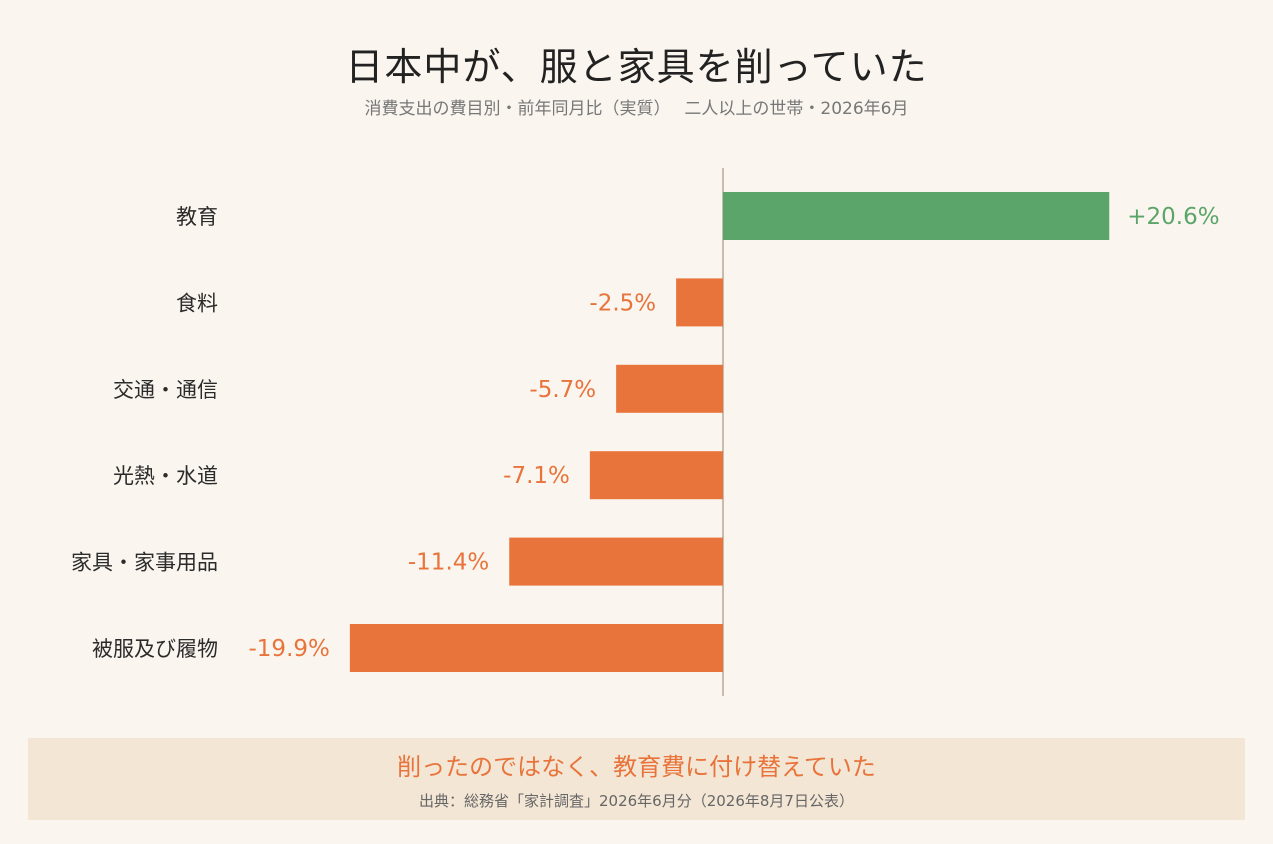 This screenshot has height=844, width=1273. What do you see at coordinates (536, 476) in the screenshot?
I see `value-label: -7.1%` at bounding box center [536, 476].